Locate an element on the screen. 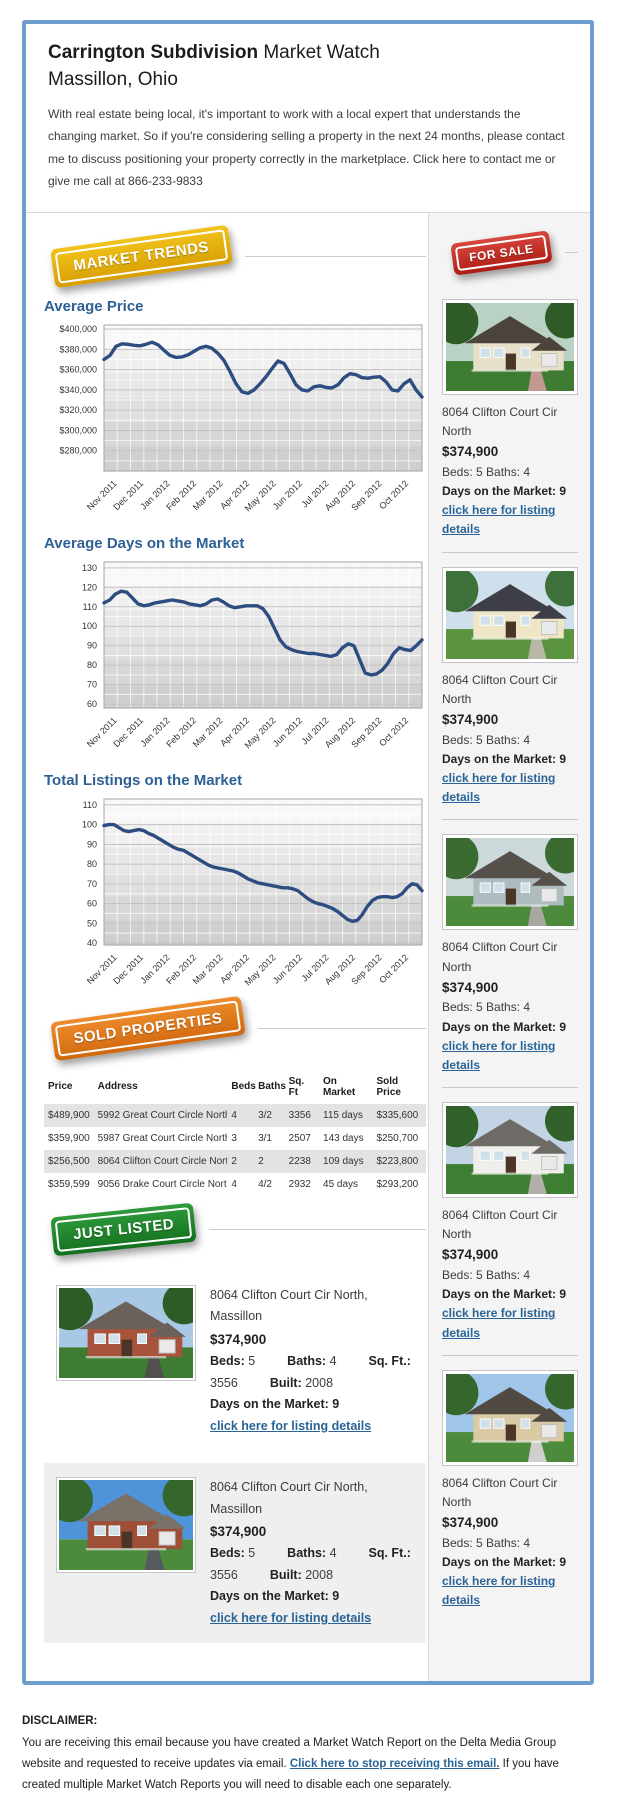  beds-label: Beds: is located at coordinates (227, 1553).